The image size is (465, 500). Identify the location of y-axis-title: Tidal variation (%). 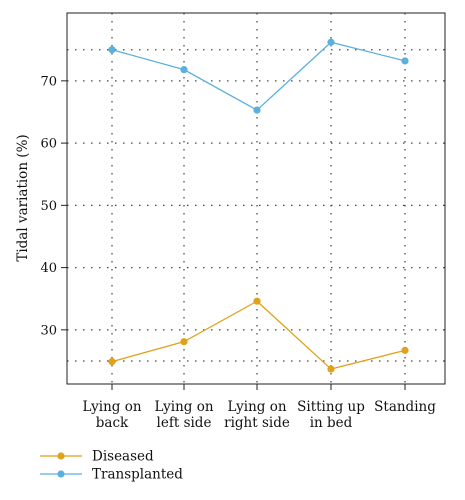
(23, 197).